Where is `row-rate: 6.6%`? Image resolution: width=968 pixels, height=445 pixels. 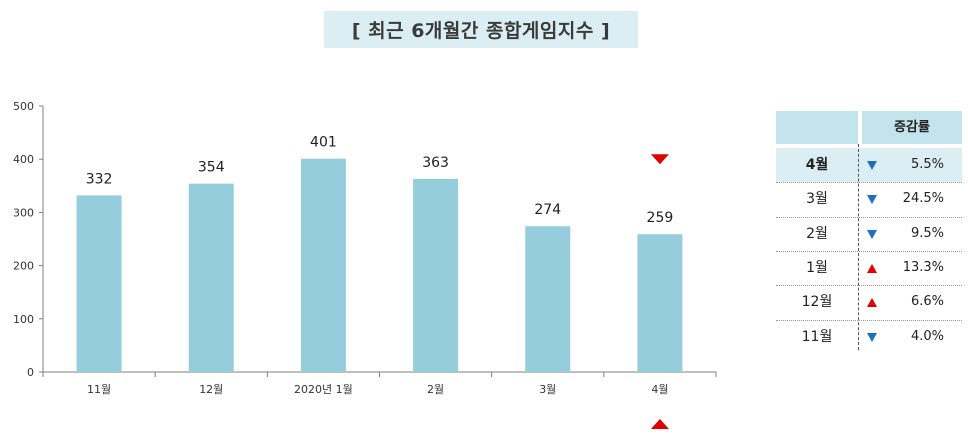 row-rate: 6.6% is located at coordinates (927, 302).